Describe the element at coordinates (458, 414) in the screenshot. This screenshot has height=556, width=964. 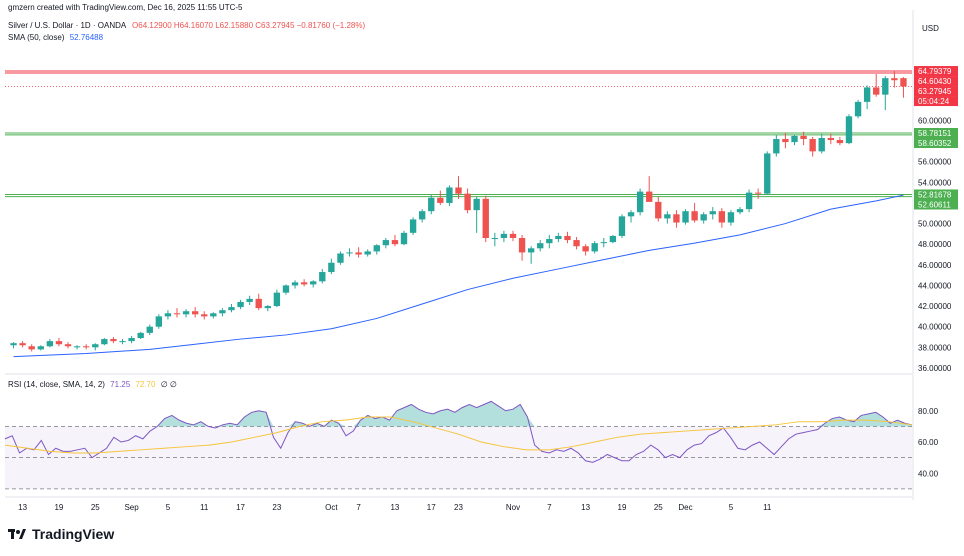
I see `rsi-overbought-fill` at that location.